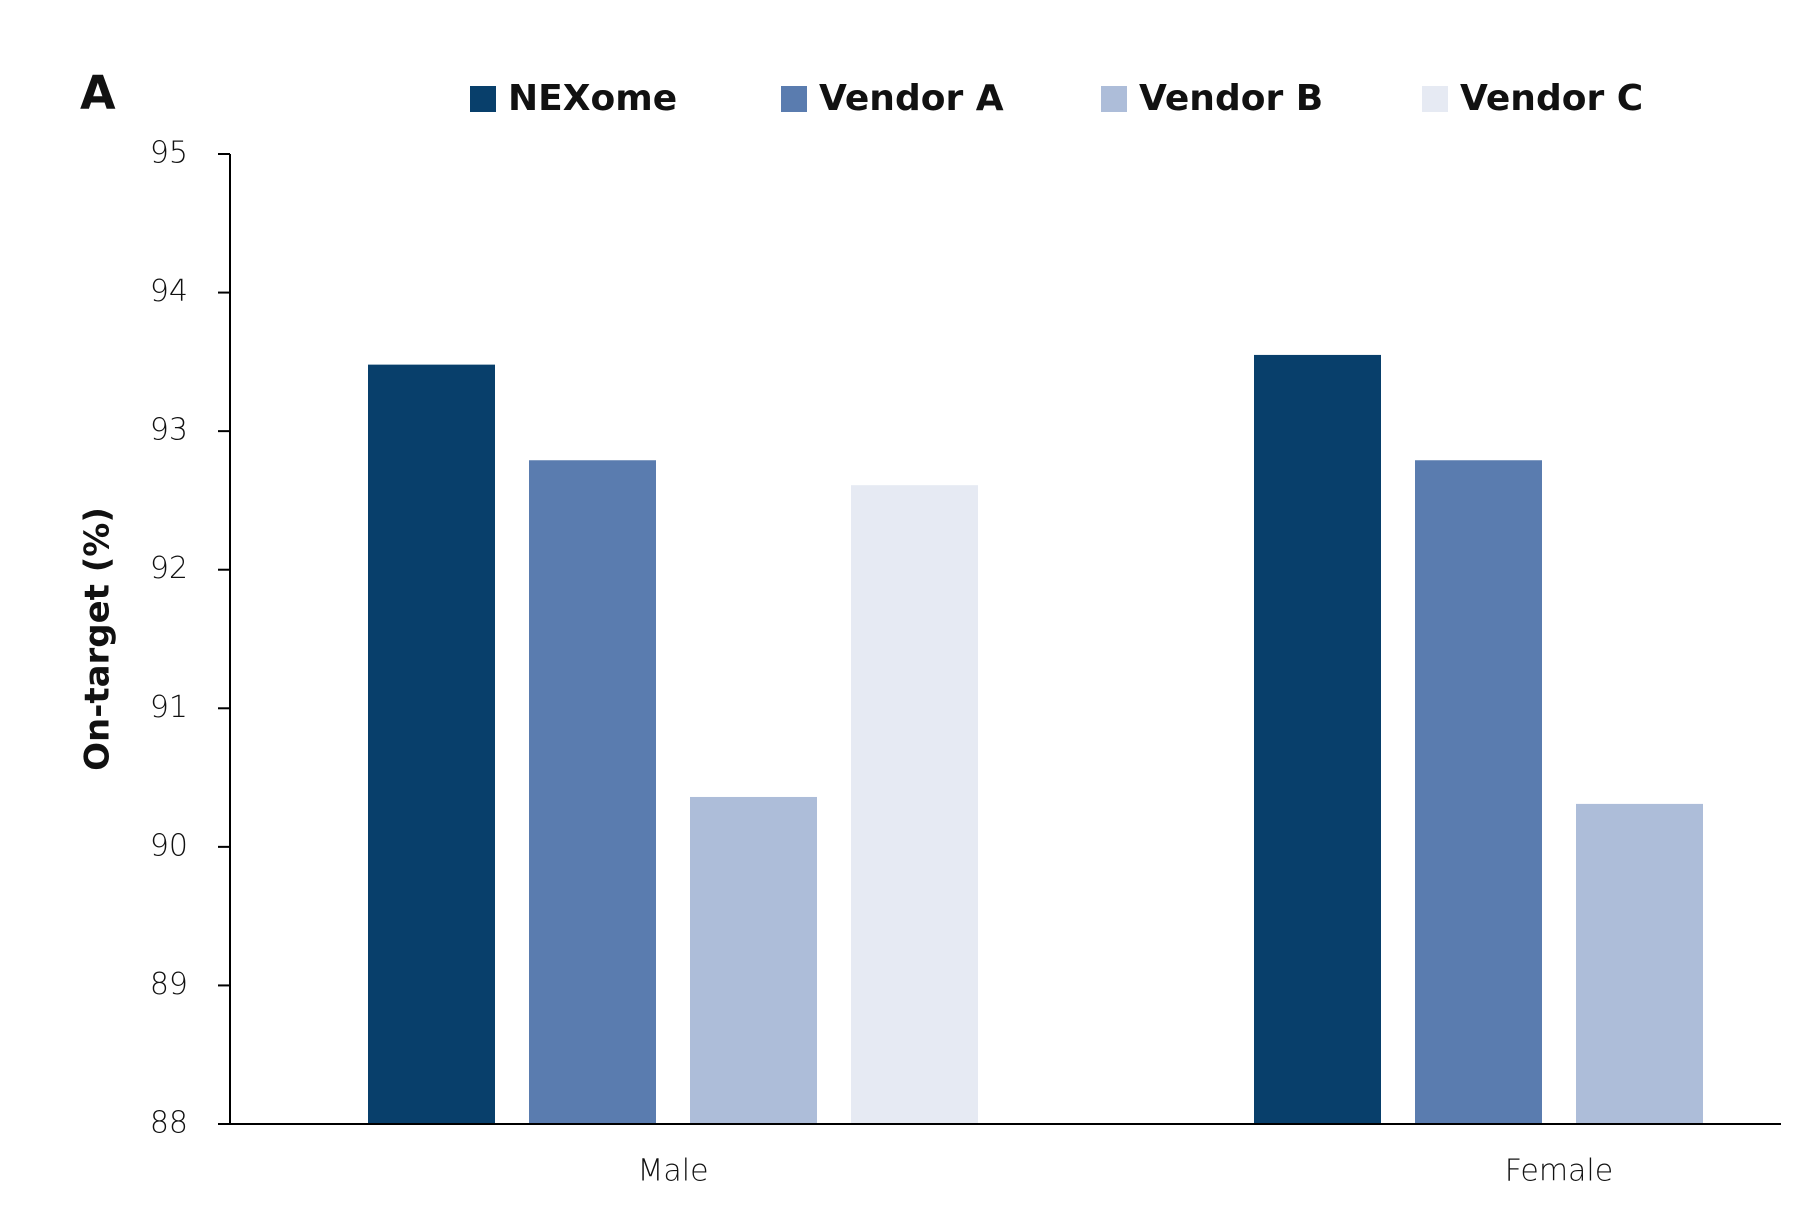  What do you see at coordinates (169, 707) in the screenshot?
I see `y-tick-label: 91` at bounding box center [169, 707].